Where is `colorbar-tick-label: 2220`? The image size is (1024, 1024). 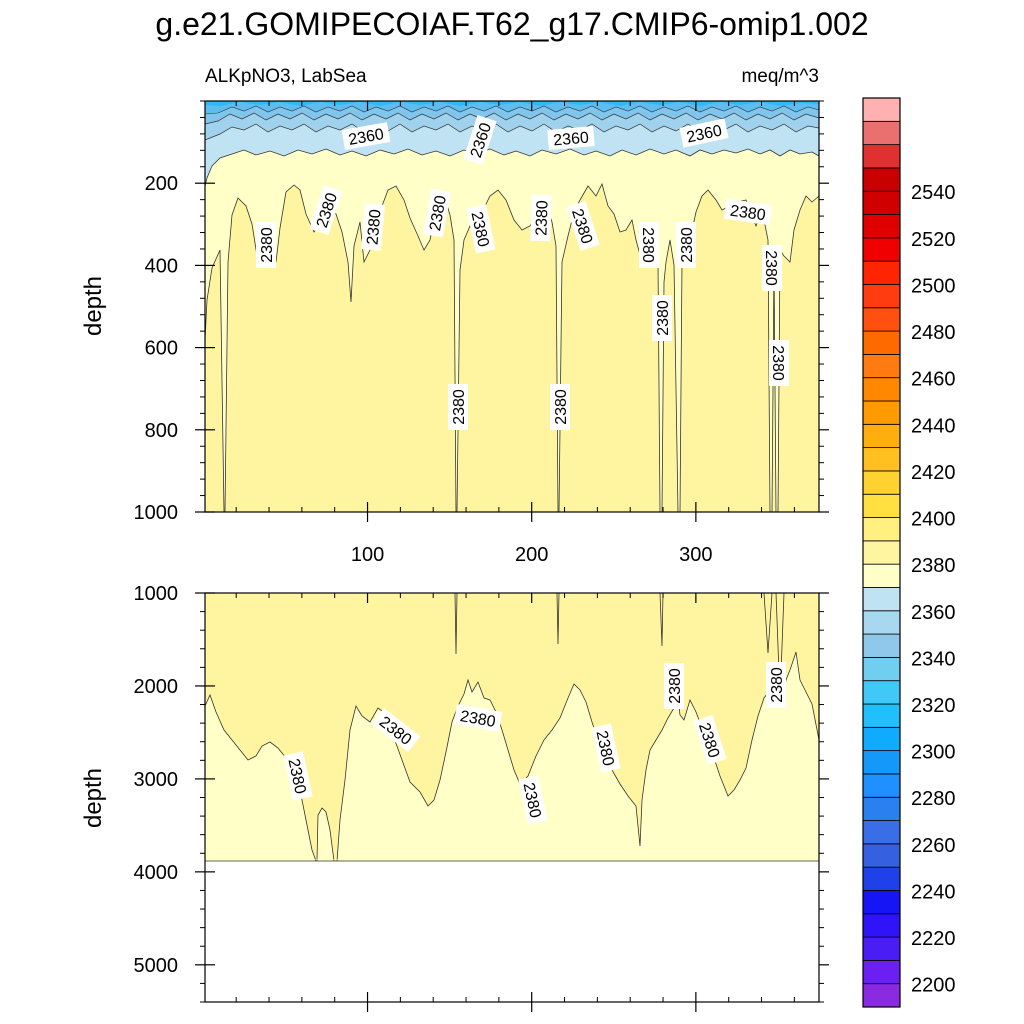 colorbar-tick-label: 2220 is located at coordinates (933, 939).